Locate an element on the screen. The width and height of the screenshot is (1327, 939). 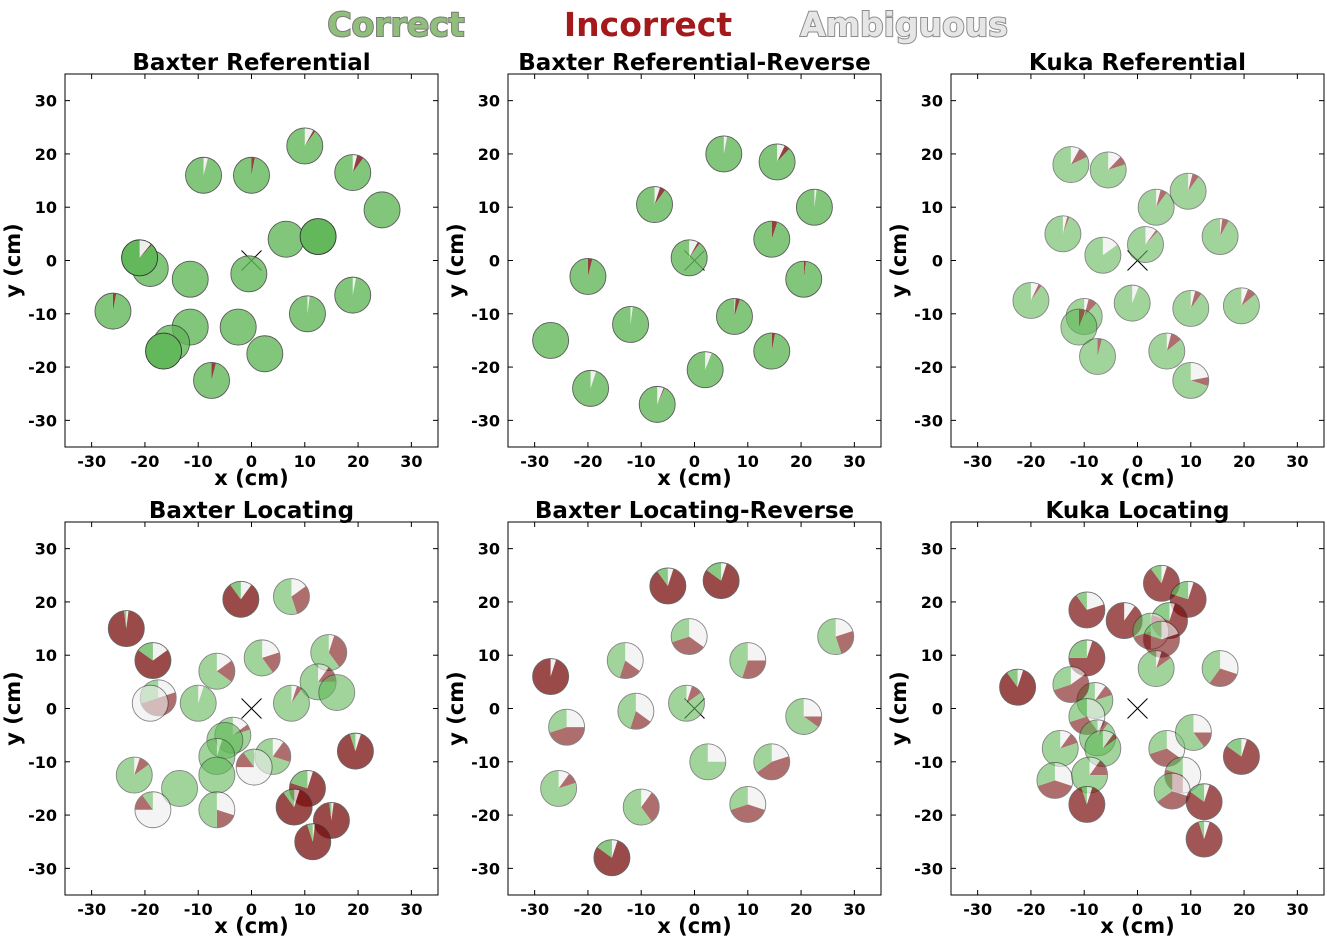
y-axis-label: y (cm) is located at coordinates (899, 708).